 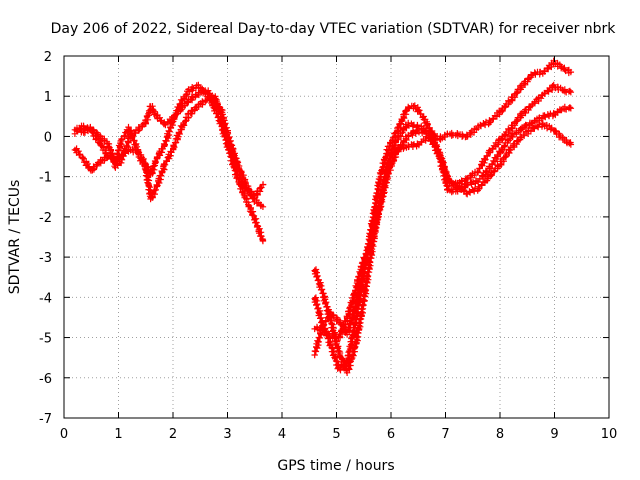 What do you see at coordinates (45, 379) in the screenshot?
I see `y-tick-label: -6` at bounding box center [45, 379].